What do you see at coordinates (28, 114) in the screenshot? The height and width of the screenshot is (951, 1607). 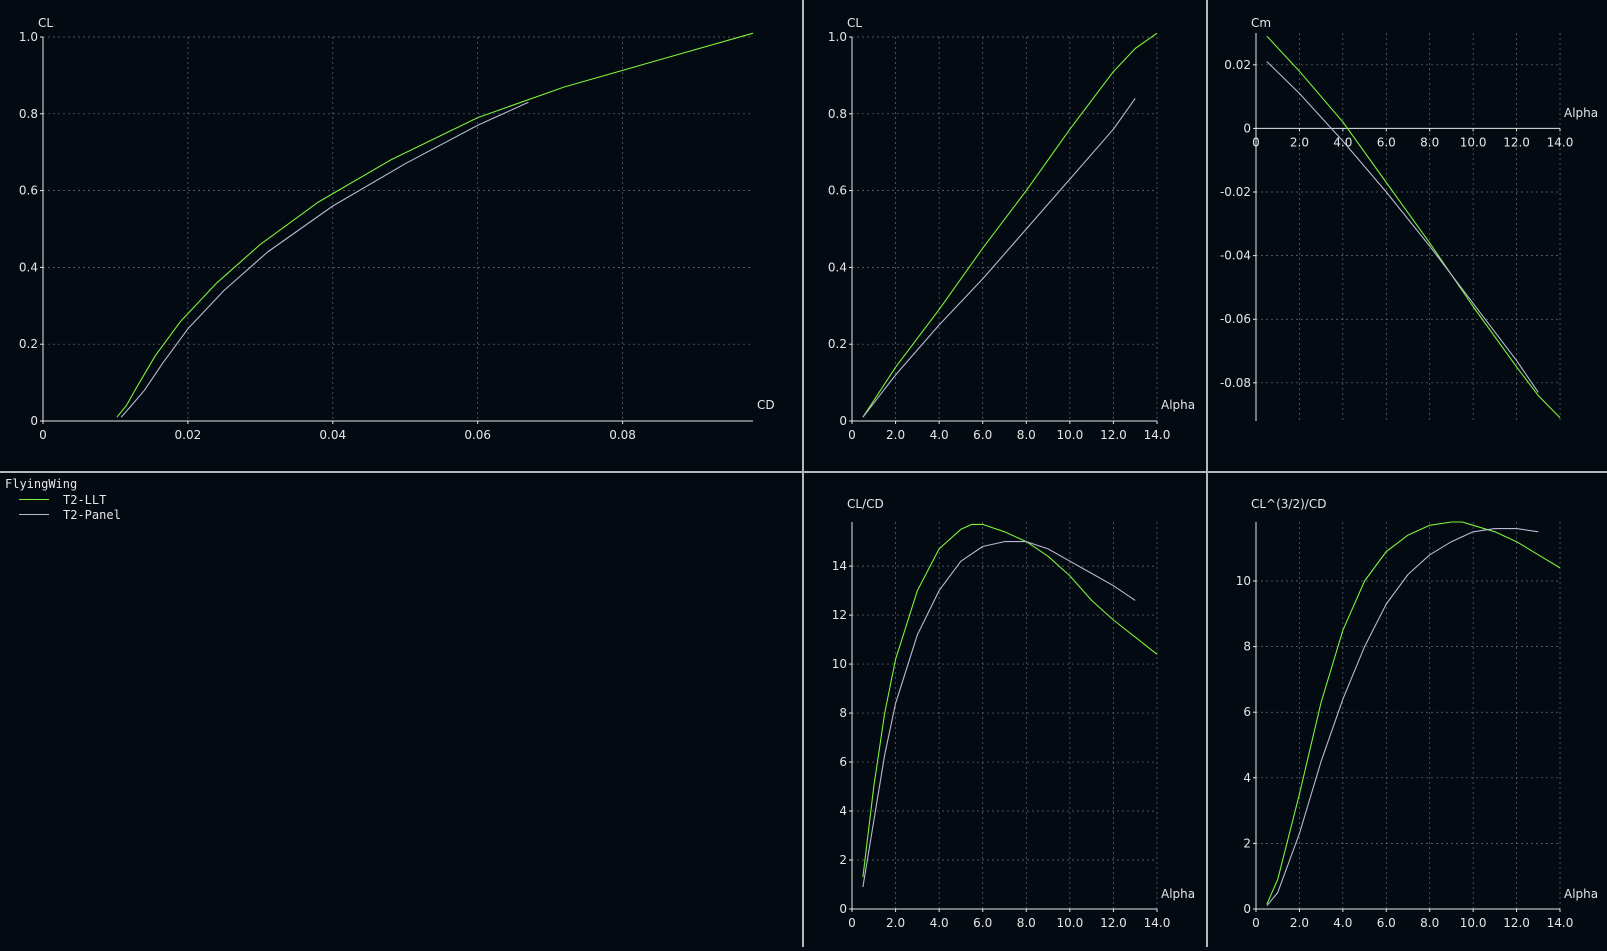 I see `chart-0-y-tick-label-4: 0.8` at bounding box center [28, 114].